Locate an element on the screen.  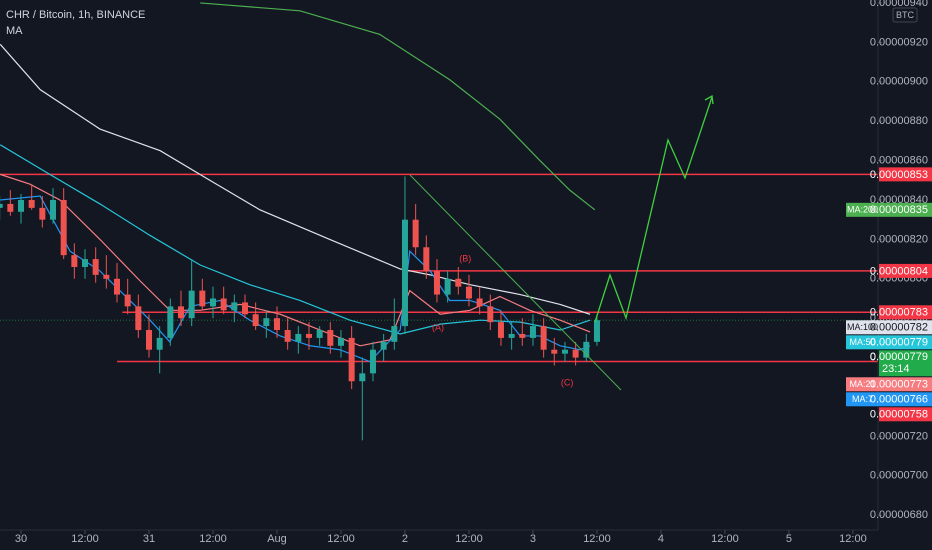
x-tick-label: Aug is located at coordinates (277, 539).